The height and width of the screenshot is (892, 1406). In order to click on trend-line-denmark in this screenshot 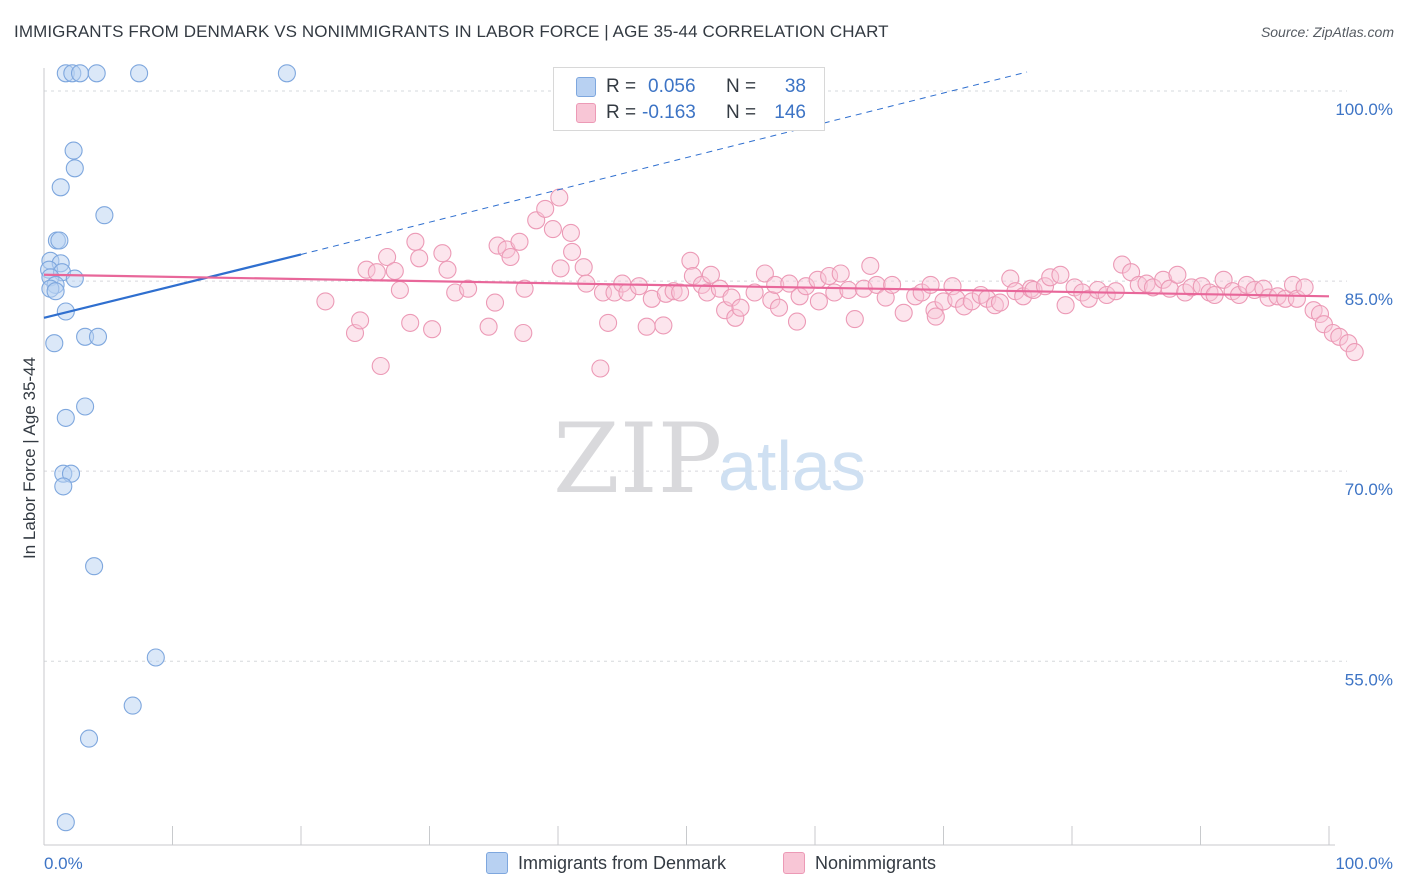, I will do `click(172, 286)`.